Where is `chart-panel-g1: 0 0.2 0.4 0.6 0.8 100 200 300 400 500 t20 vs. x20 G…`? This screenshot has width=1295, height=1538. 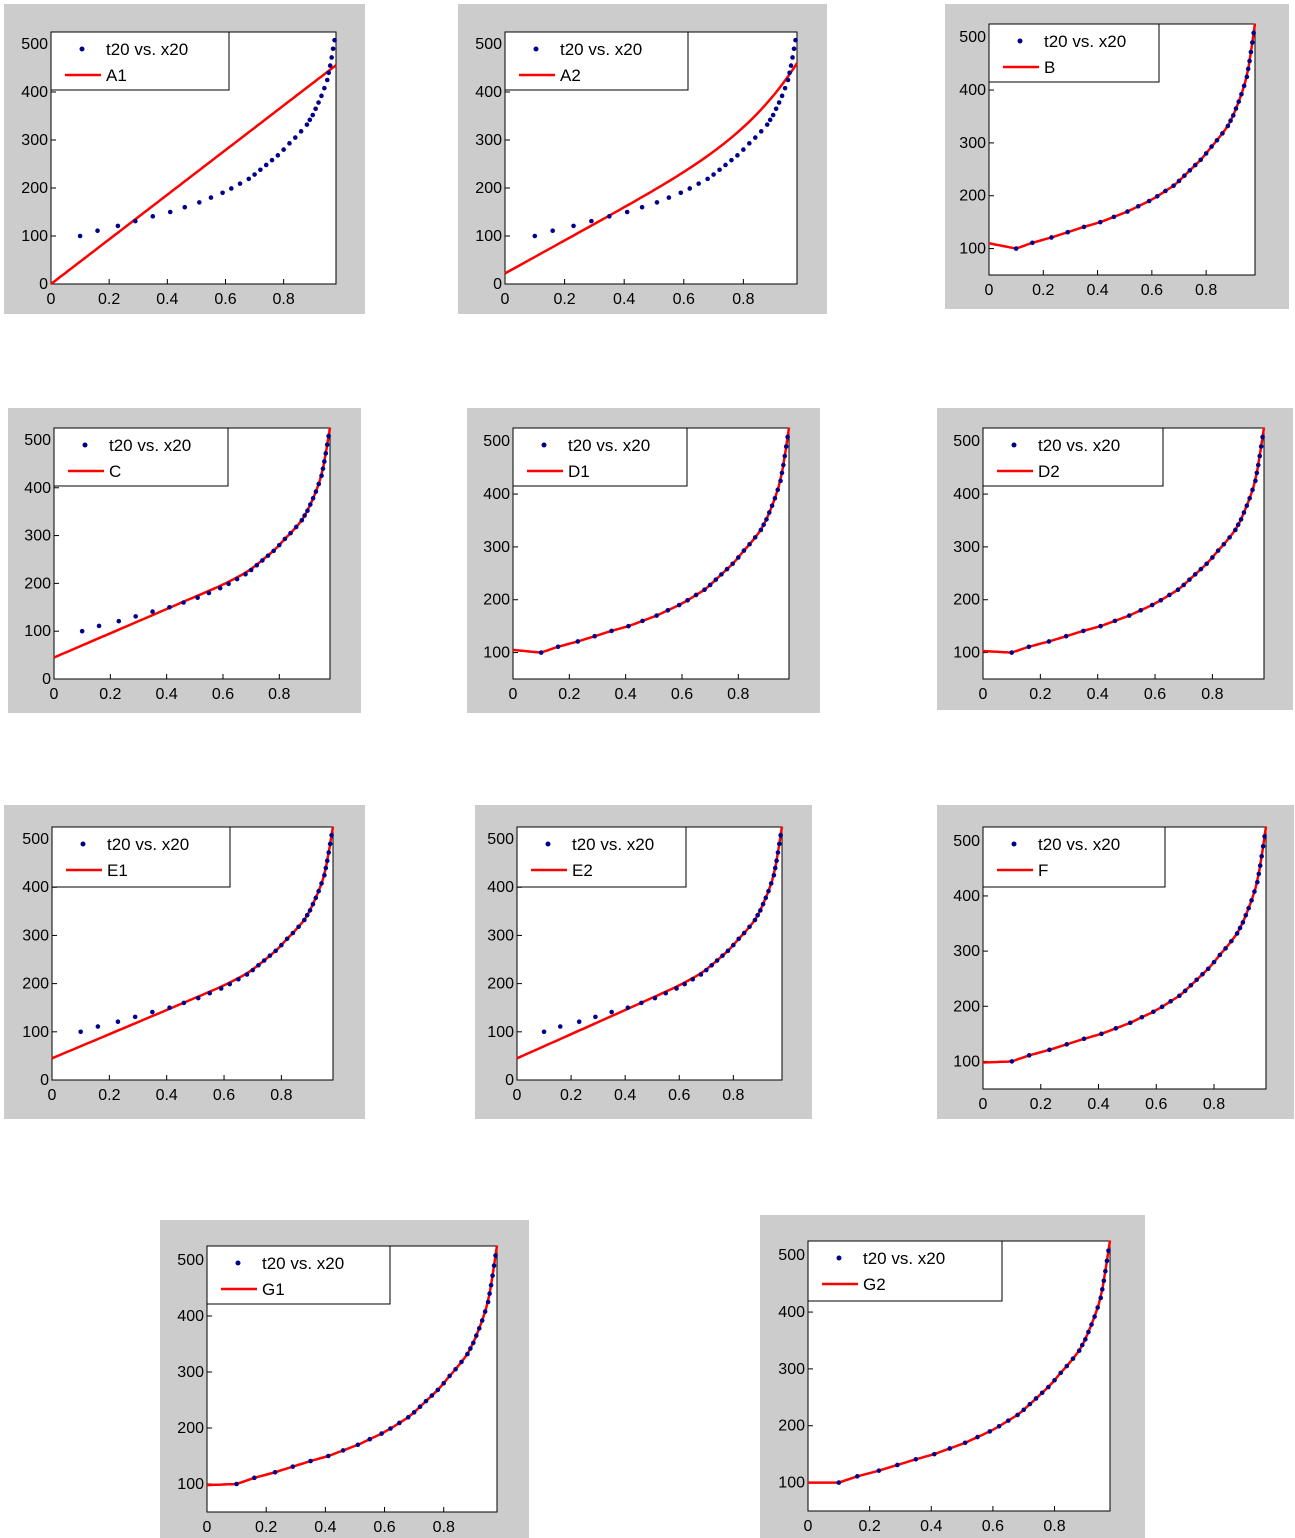 chart-panel-g1: 0 0.2 0.4 0.6 0.8 100 200 300 400 500 t20 vs. x20 G… is located at coordinates (344, 1379).